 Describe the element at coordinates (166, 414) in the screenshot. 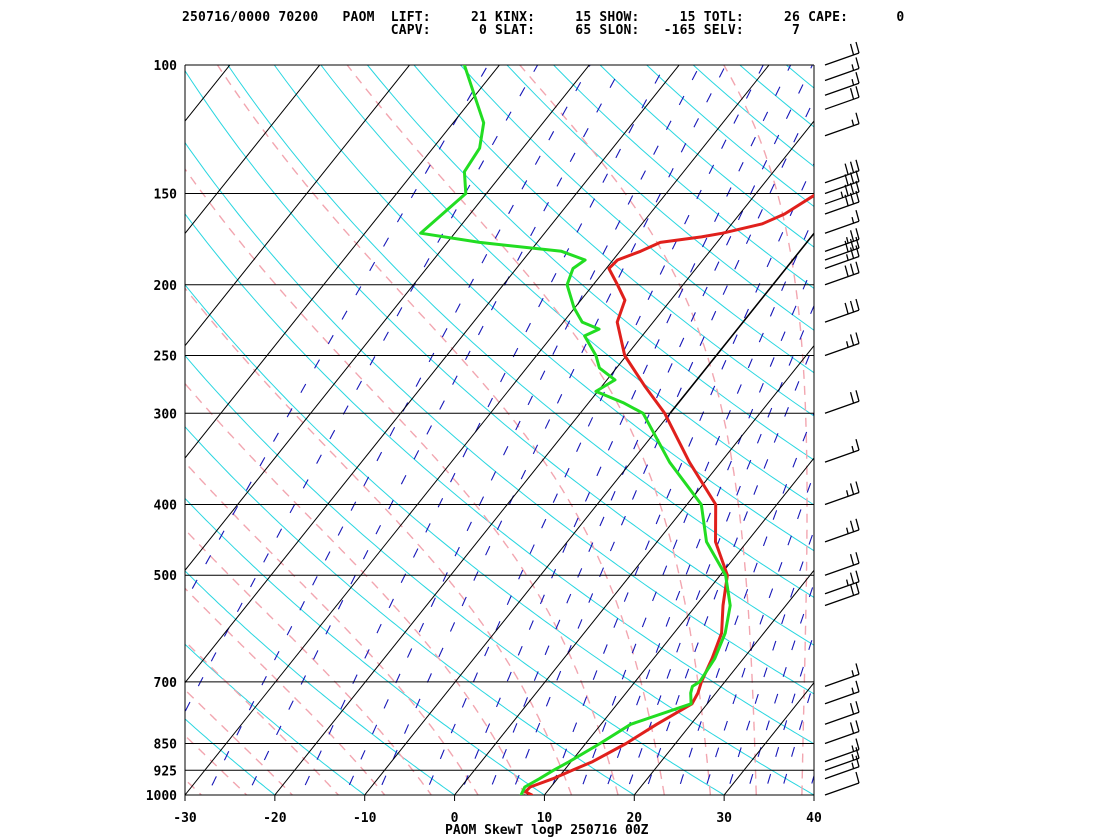

I see `y-tick-label: 300` at that location.